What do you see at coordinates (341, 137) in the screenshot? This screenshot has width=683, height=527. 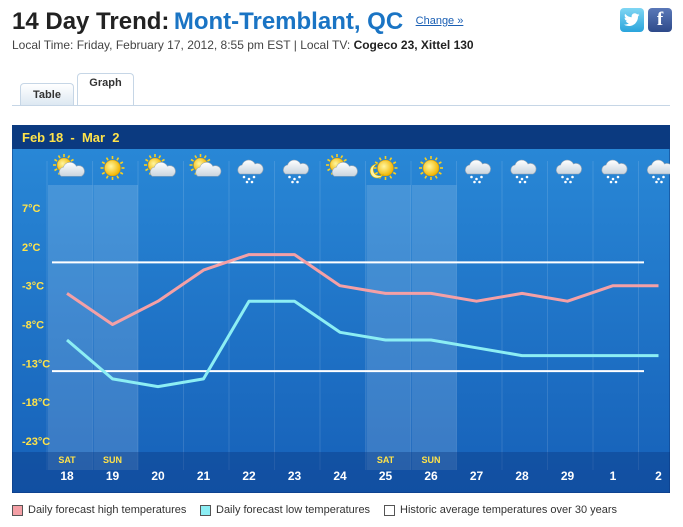 I see `chart-header-bar` at bounding box center [341, 137].